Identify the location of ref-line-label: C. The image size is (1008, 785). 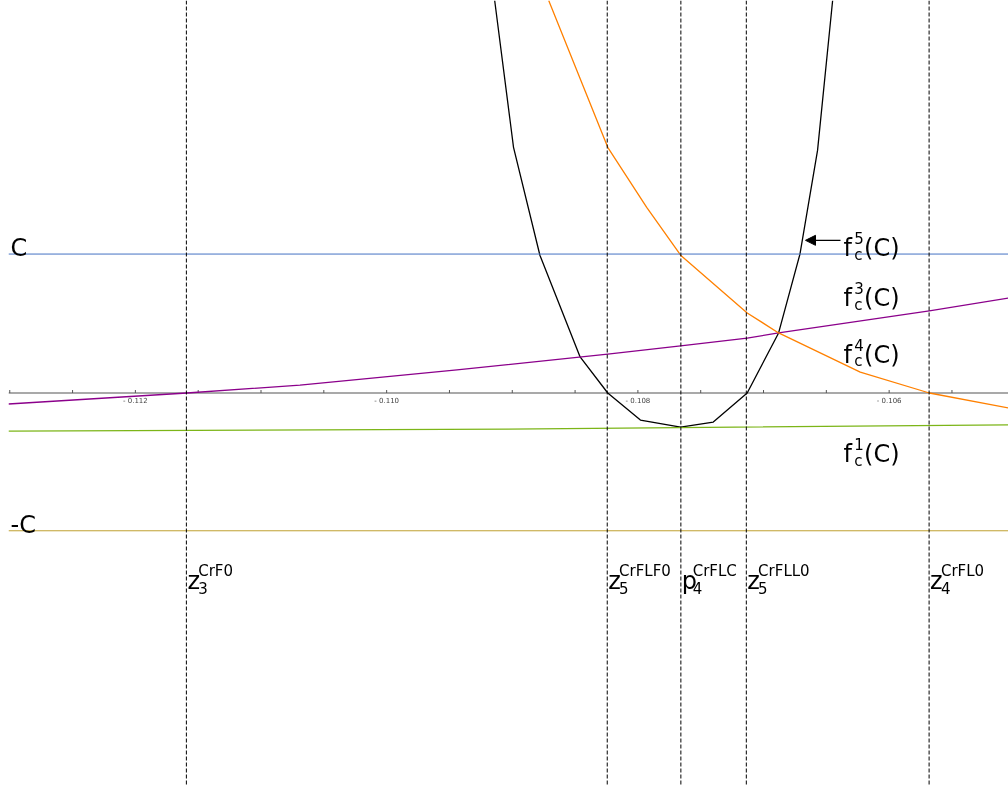
(19, 248).